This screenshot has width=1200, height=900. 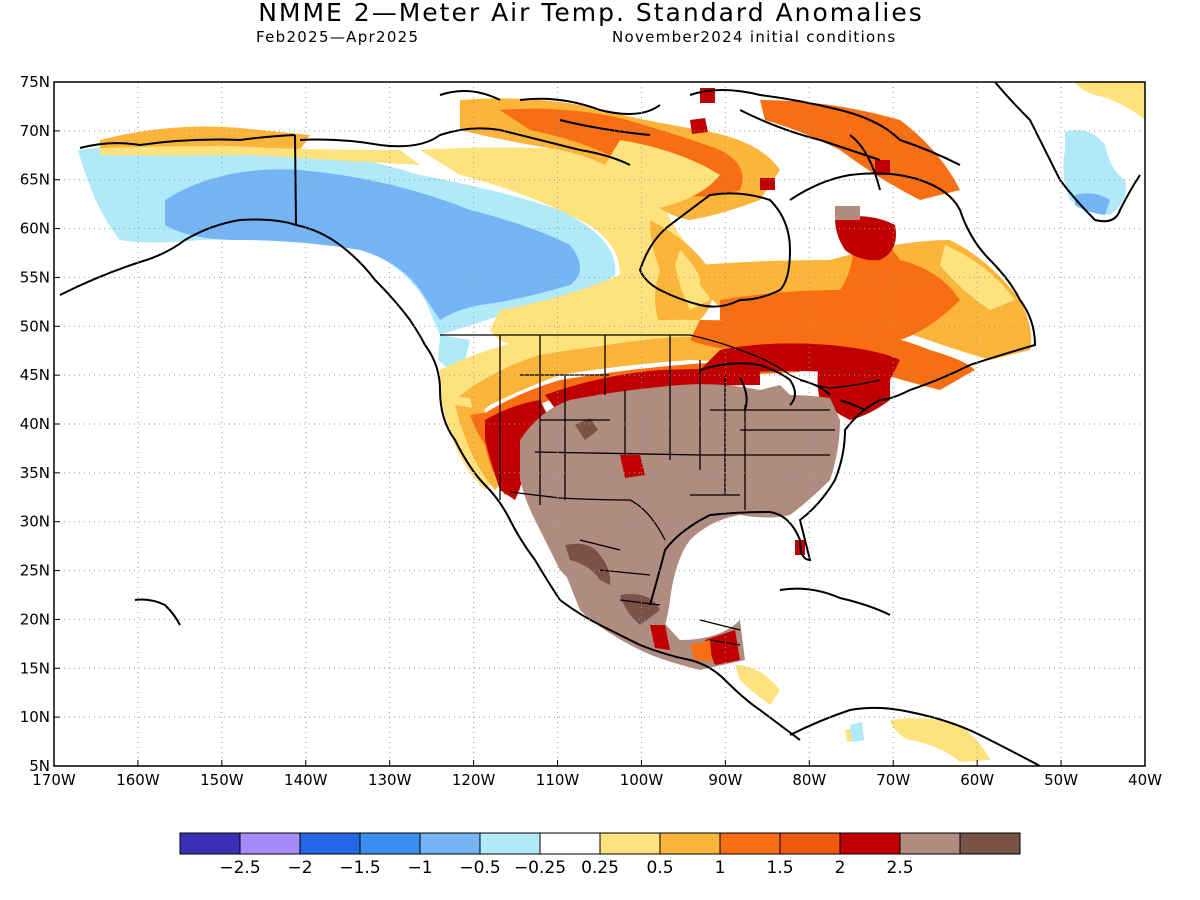 What do you see at coordinates (338, 37) in the screenshot?
I see `forecast-period: Feb2025—Apr2025` at bounding box center [338, 37].